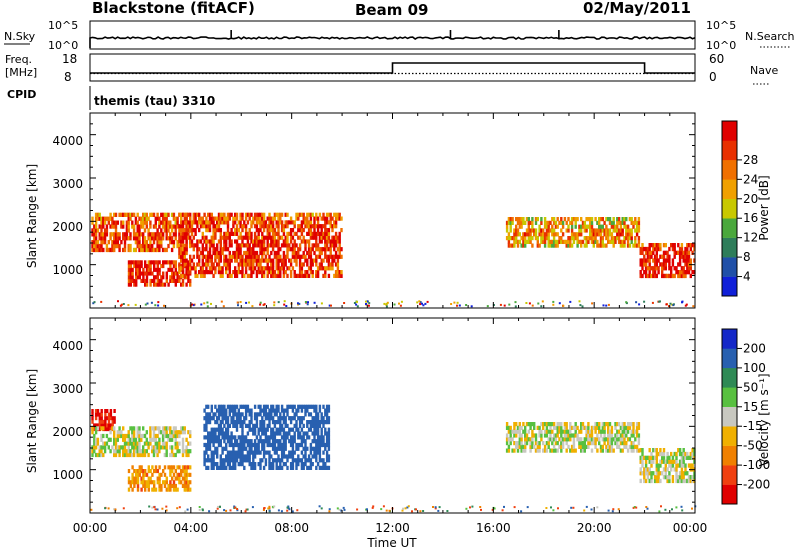  Describe the element at coordinates (764, 70) in the screenshot. I see `nave-label: Nave` at that location.